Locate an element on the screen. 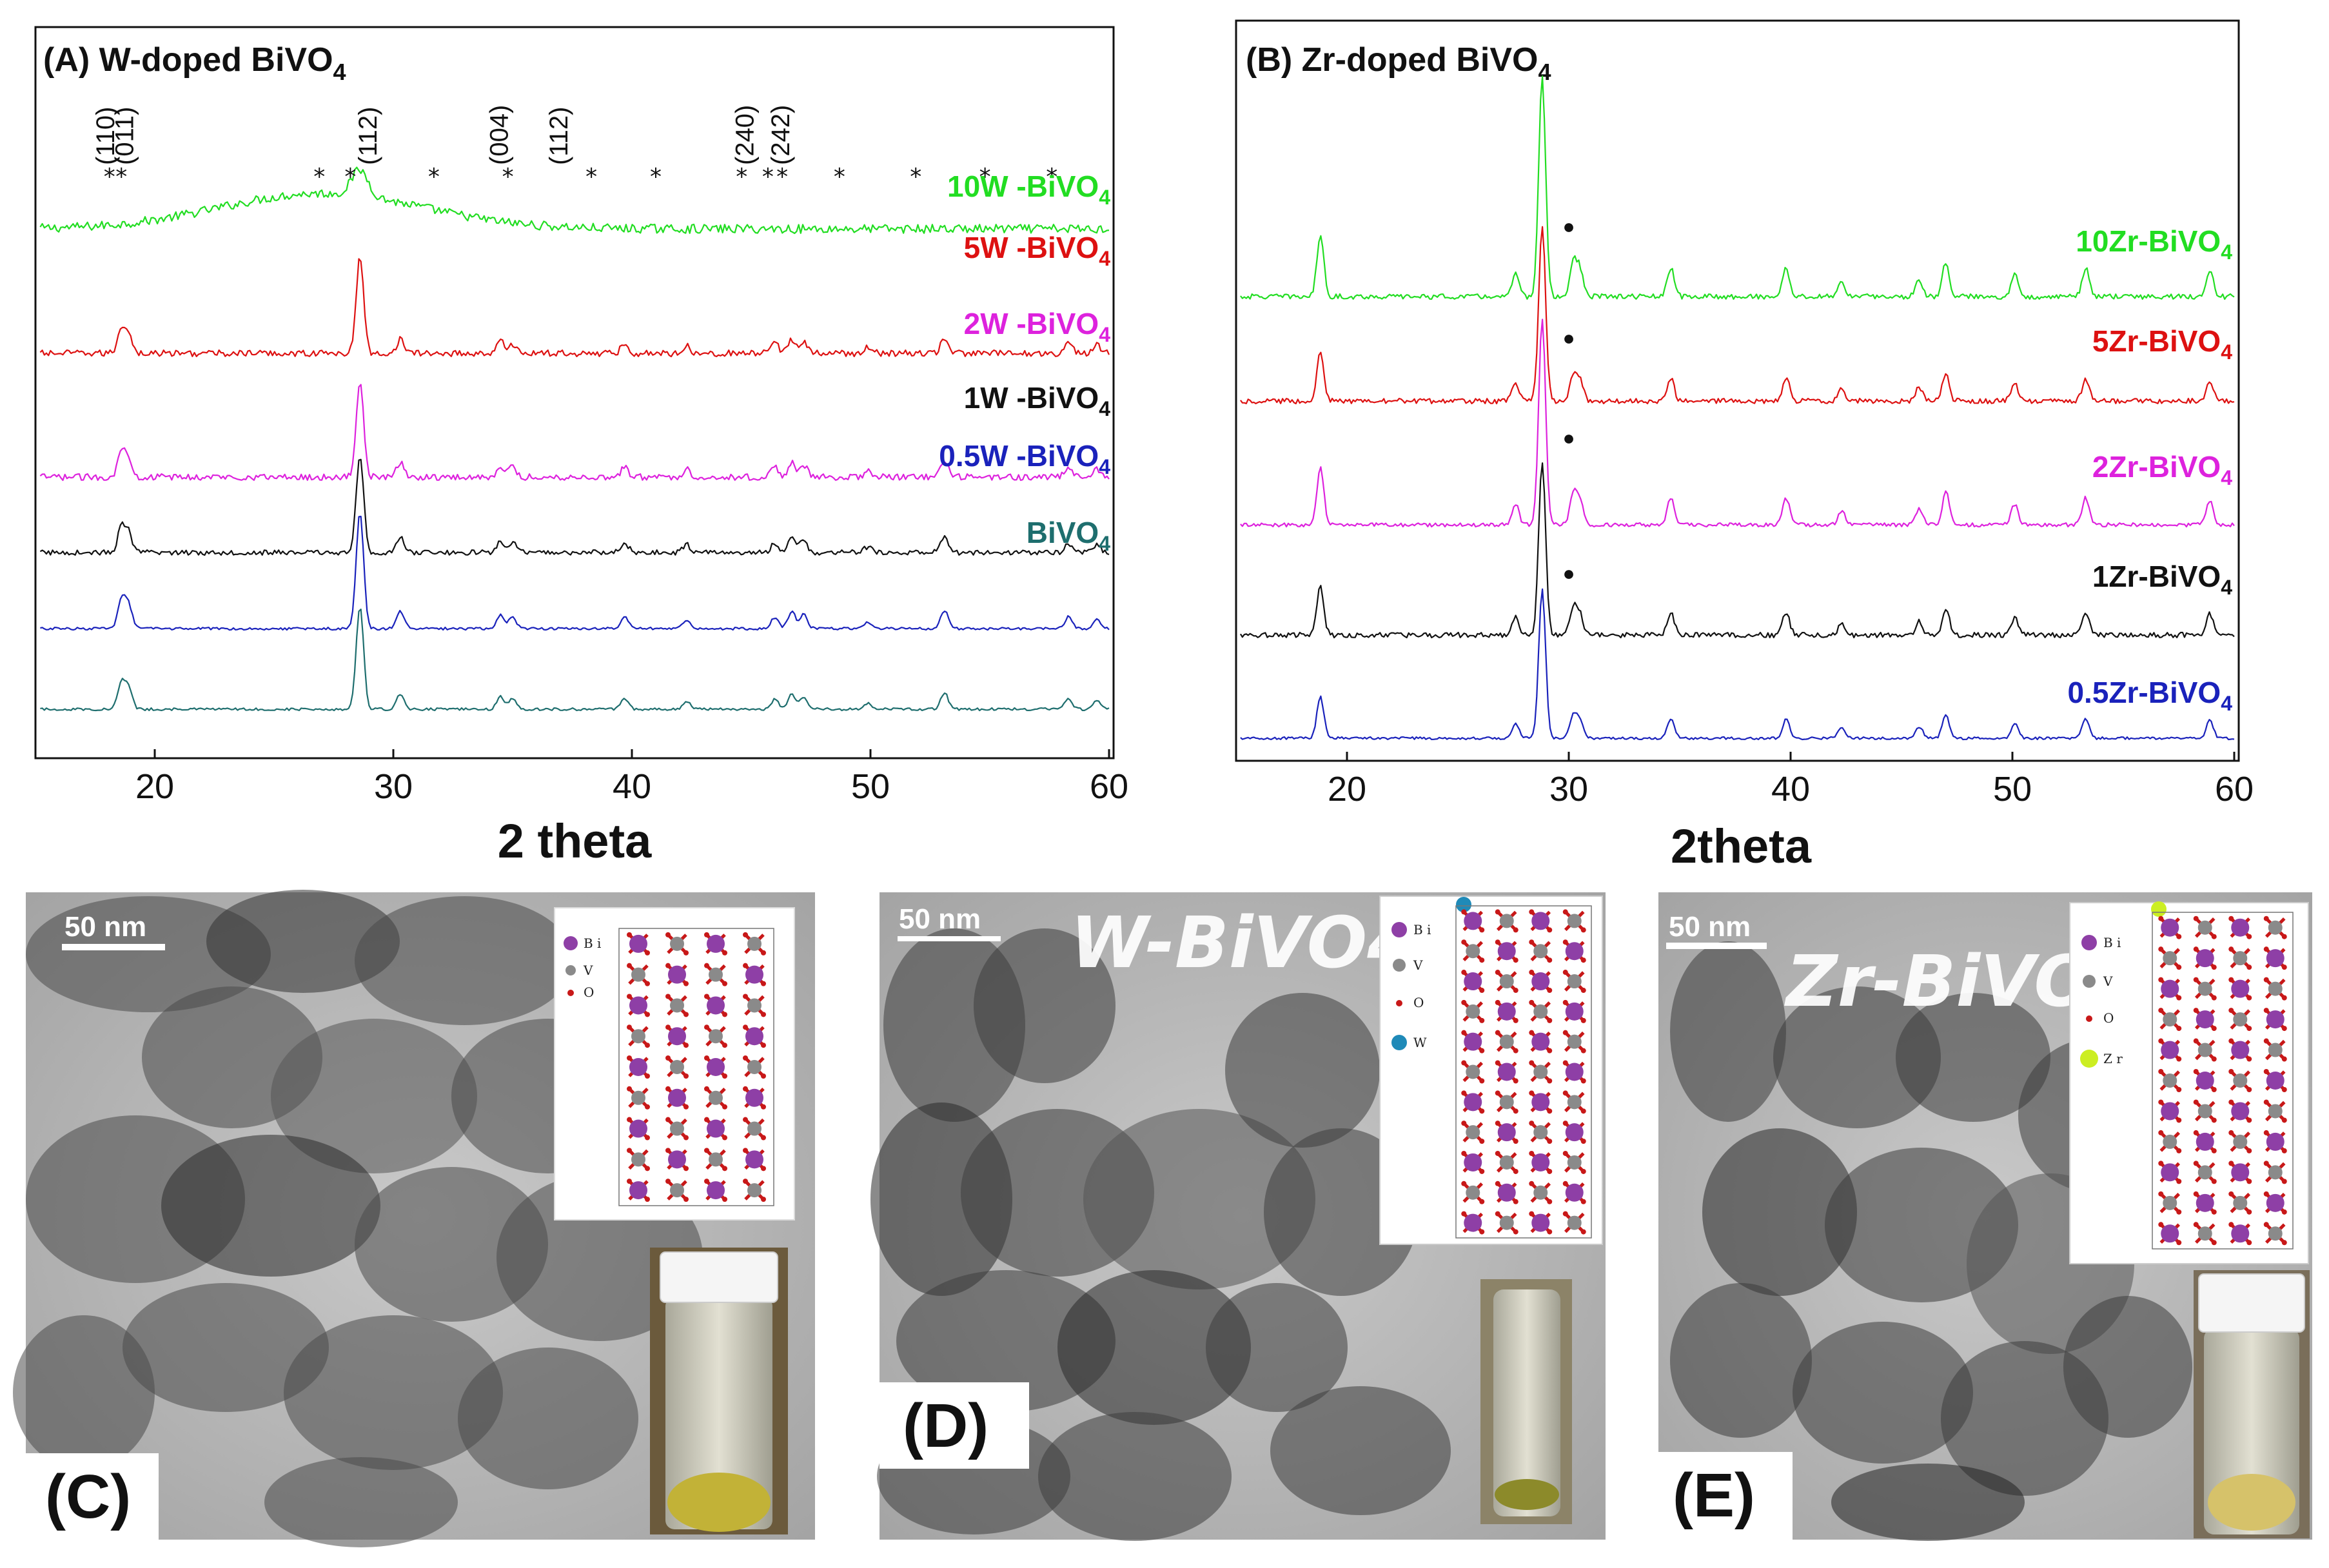 This screenshot has width=2329, height=1568. inset-c-legend-bi: B i is located at coordinates (592, 943).